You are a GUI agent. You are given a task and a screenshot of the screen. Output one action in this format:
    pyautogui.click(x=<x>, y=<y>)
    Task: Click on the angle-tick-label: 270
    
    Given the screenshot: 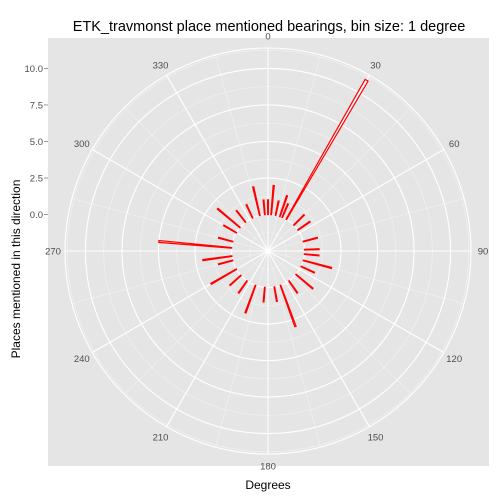 What is the action you would take?
    pyautogui.click(x=53, y=252)
    